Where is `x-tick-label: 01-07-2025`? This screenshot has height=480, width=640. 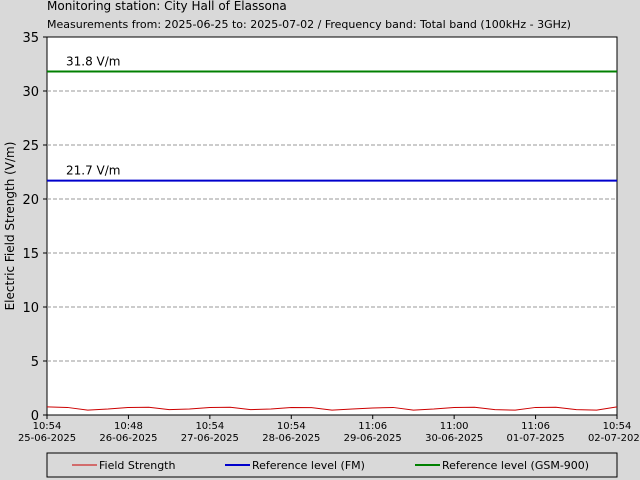
x-tick-label: 01-07-2025 is located at coordinates (536, 438).